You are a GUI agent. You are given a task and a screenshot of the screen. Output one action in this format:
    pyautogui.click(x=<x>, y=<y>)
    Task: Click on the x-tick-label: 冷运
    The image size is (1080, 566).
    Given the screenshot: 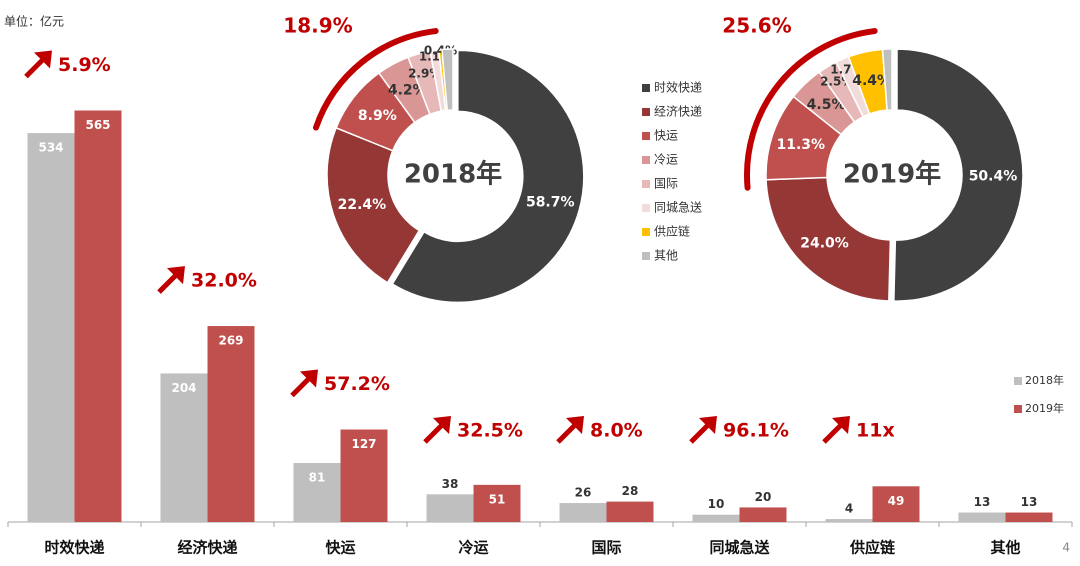 What is the action you would take?
    pyautogui.click(x=473, y=548)
    